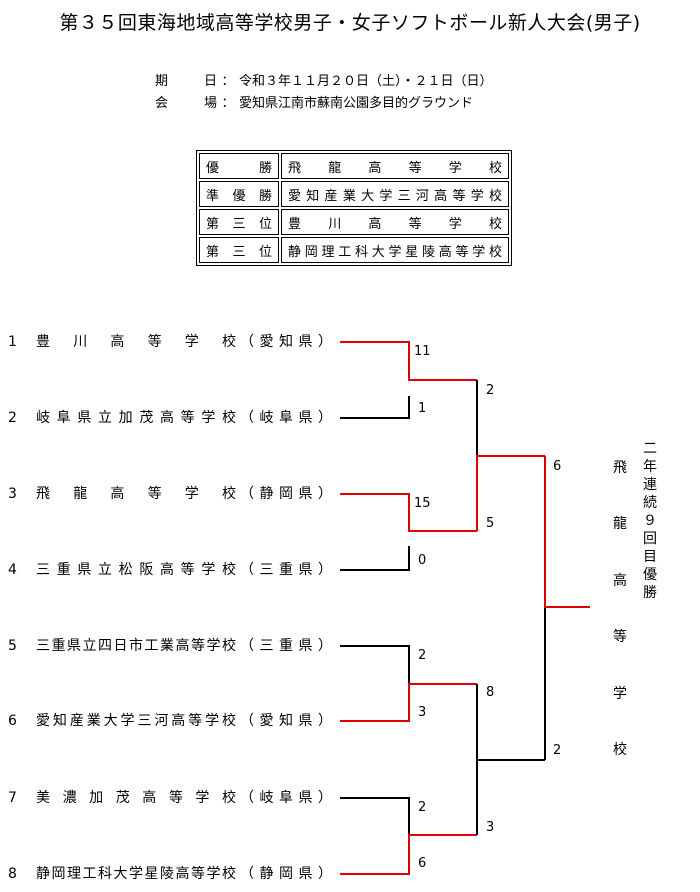 The image size is (700, 892). I want to click on note-char: 優, so click(650, 575).